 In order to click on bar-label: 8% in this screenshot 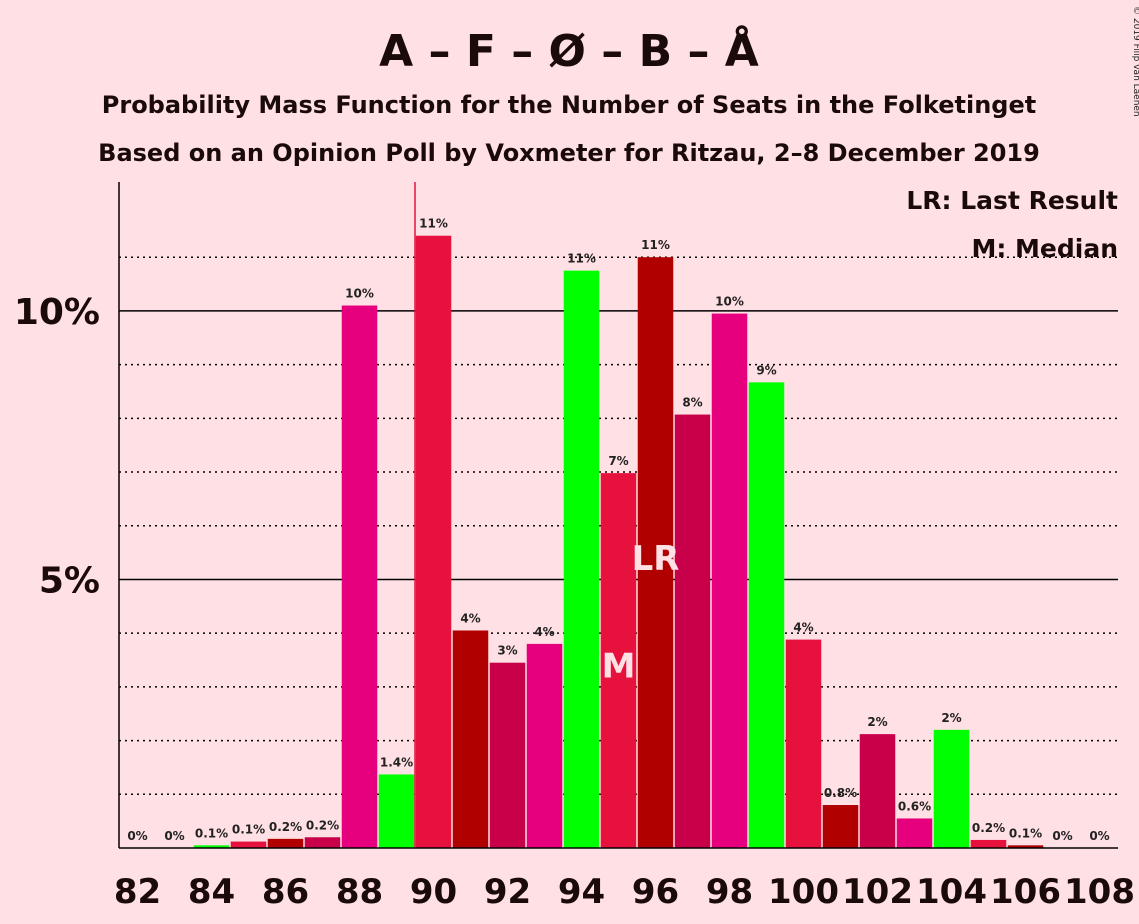, I will do `click(692, 403)`.